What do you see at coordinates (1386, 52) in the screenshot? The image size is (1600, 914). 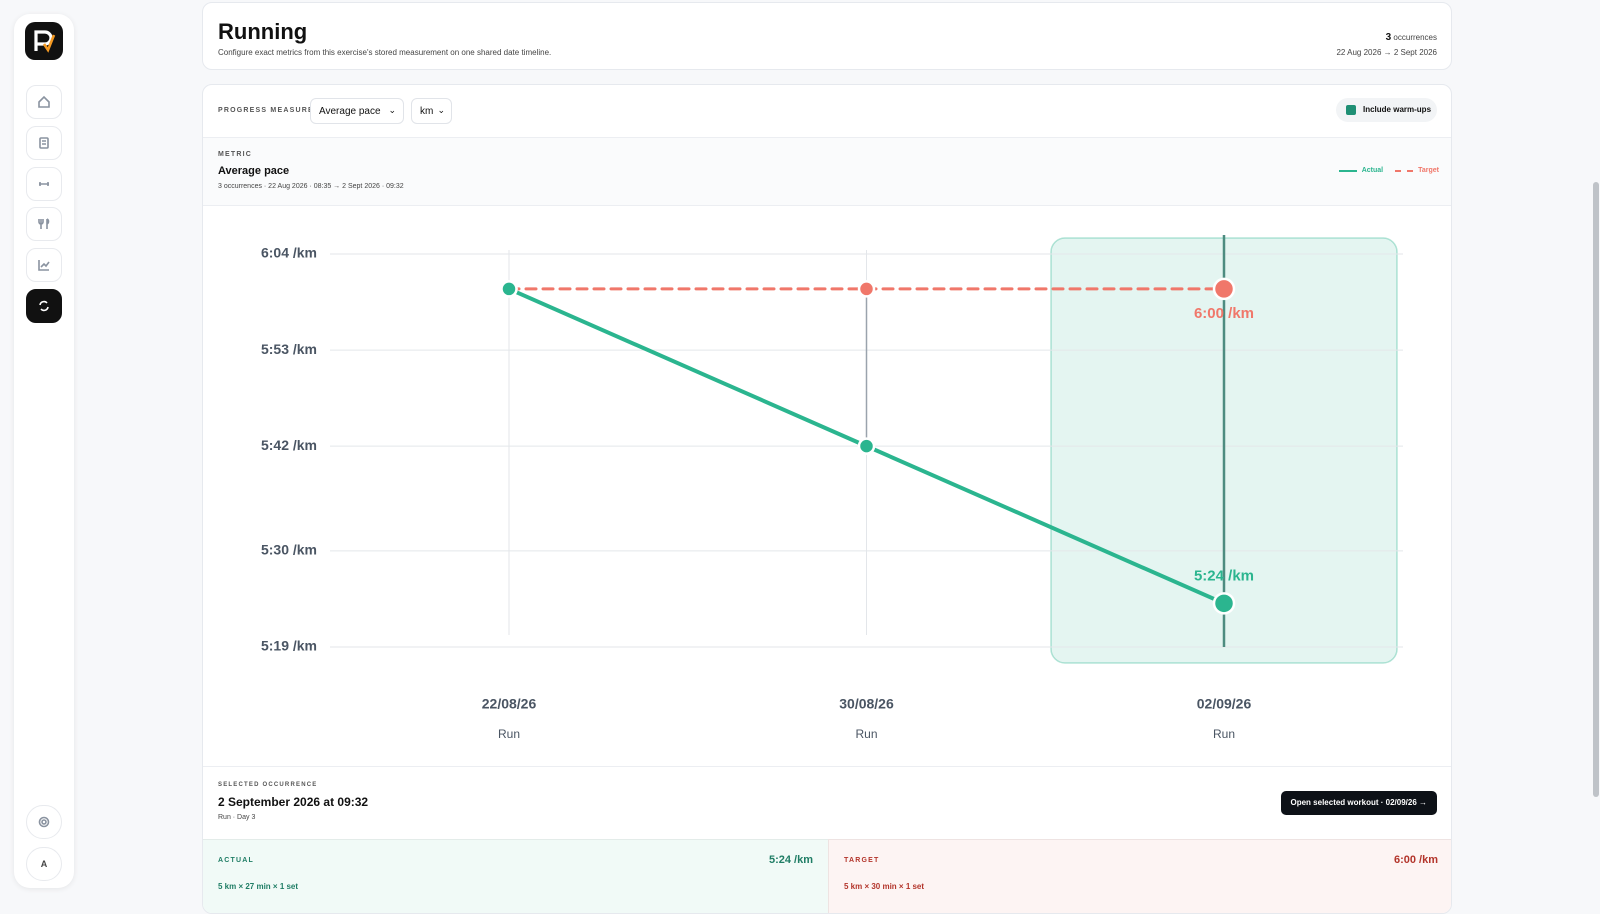 I see `date-range: 22 Aug 2026 → 2 Sept 2026` at bounding box center [1386, 52].